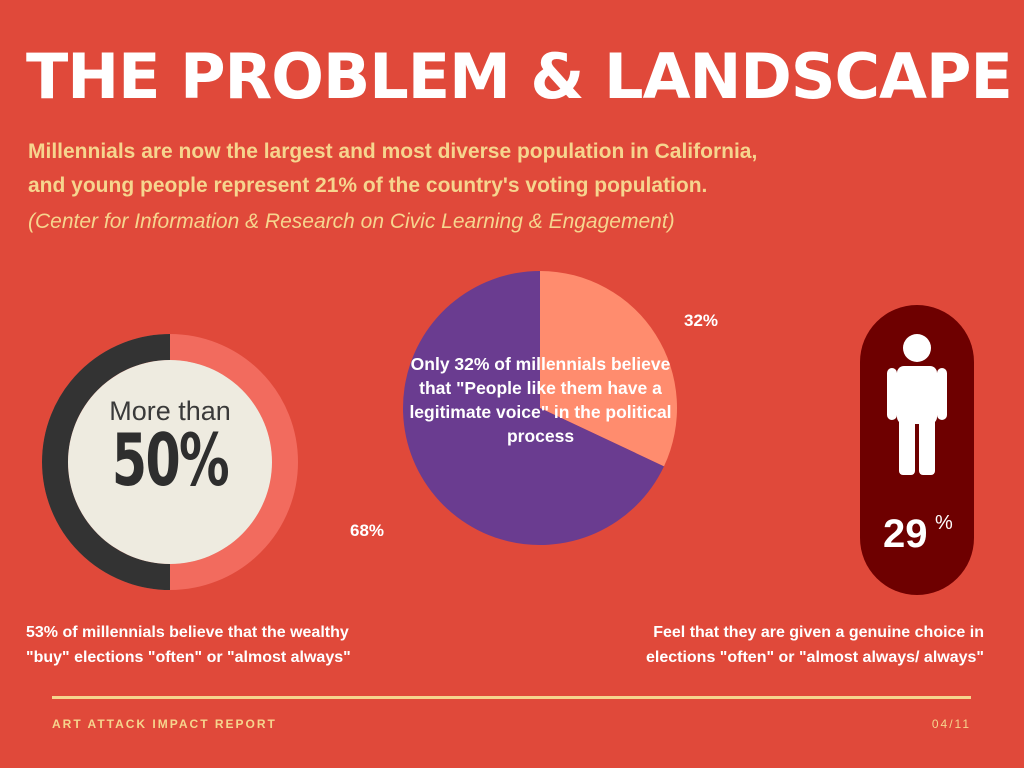 The width and height of the screenshot is (1024, 768). I want to click on person-stat-unit: %, so click(944, 523).